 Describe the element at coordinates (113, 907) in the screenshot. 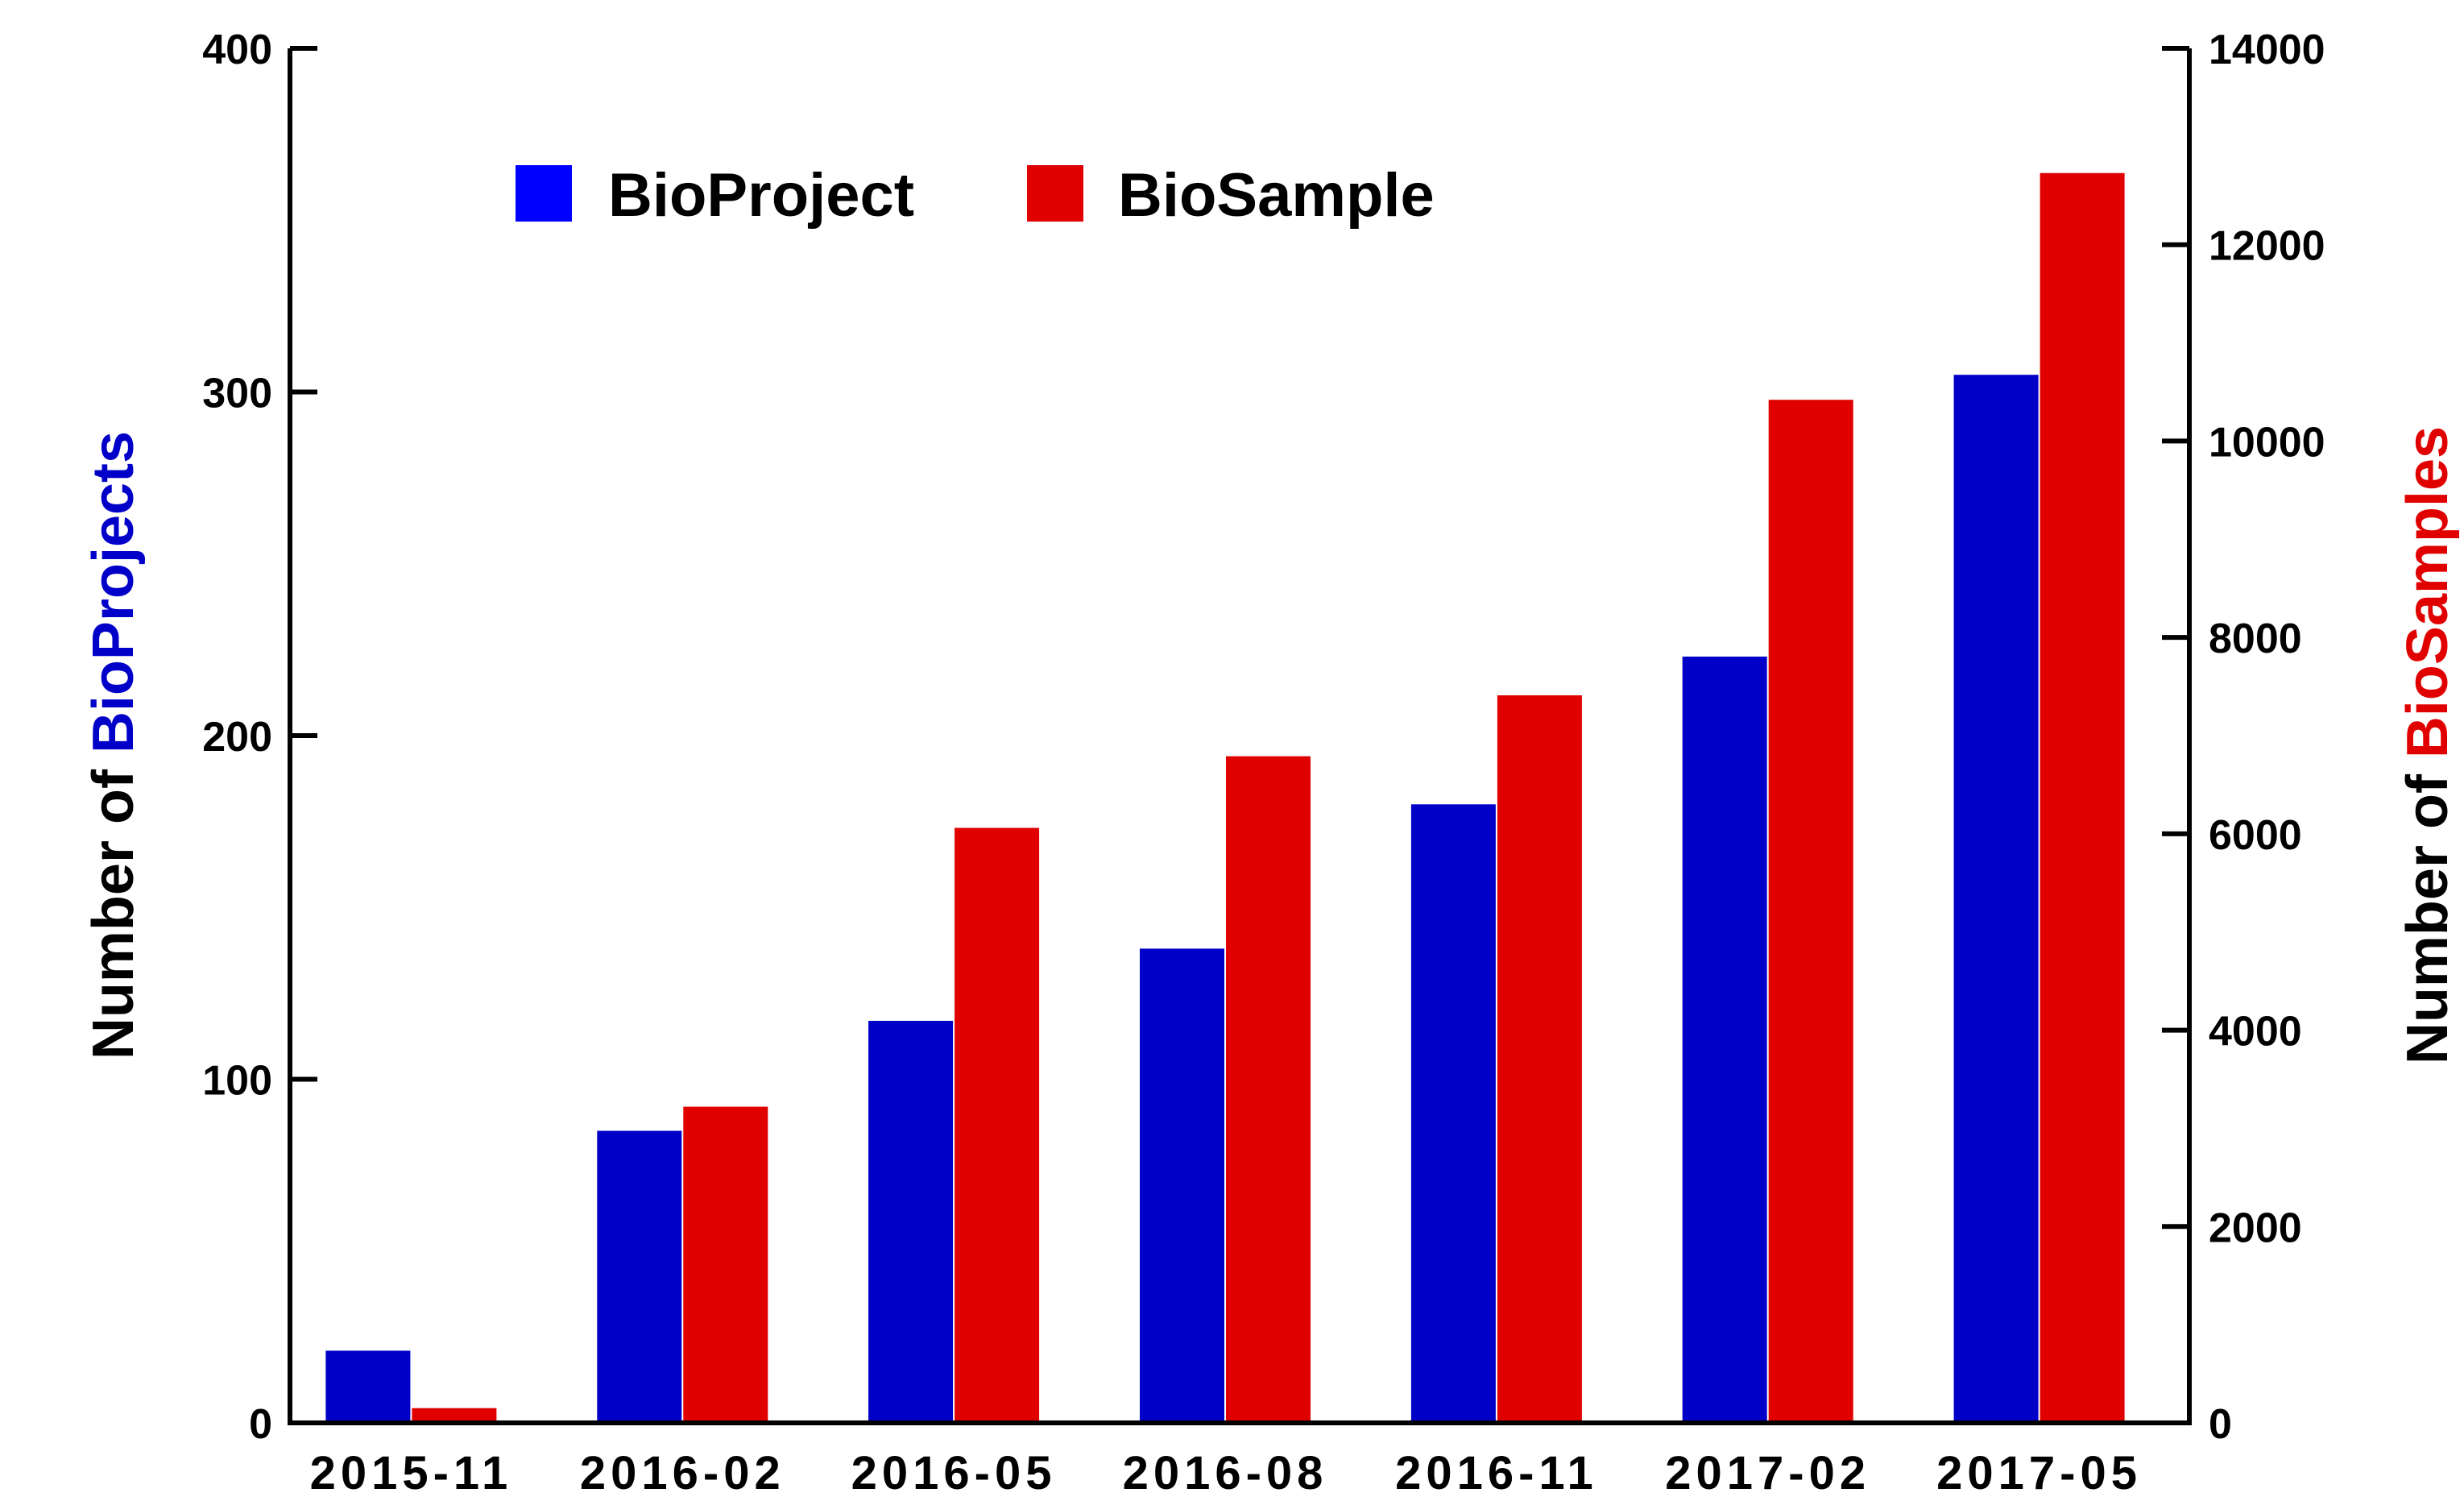

I see `left-axis-title-prefix: Number of` at that location.